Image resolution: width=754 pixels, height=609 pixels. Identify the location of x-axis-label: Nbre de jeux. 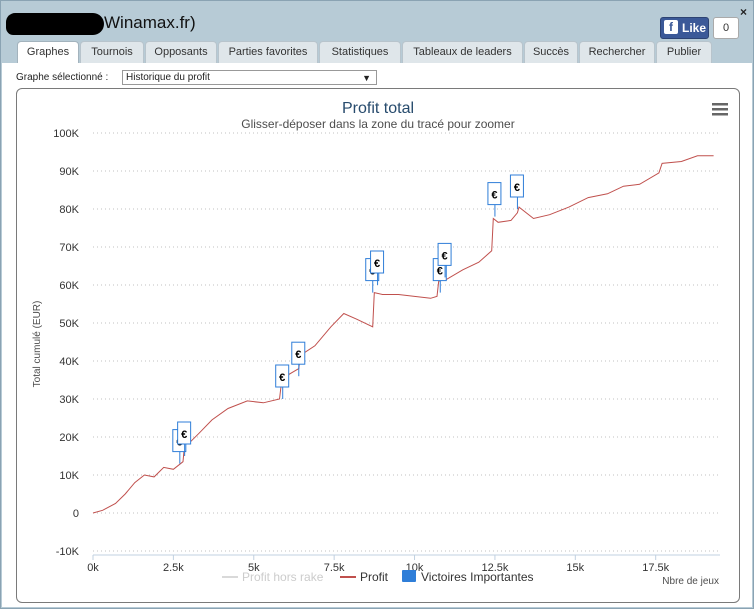
(690, 581).